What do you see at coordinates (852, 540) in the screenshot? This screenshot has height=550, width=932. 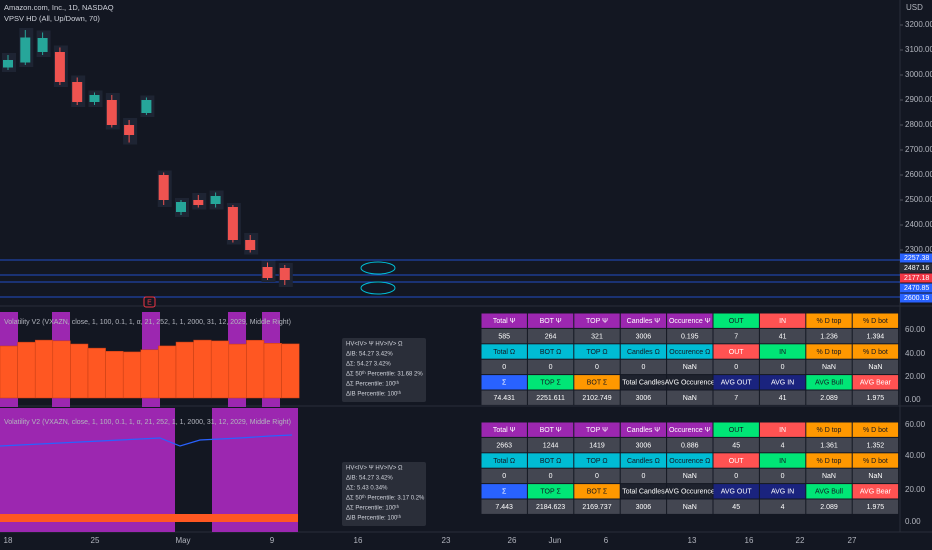 I see `date-label: 27` at bounding box center [852, 540].